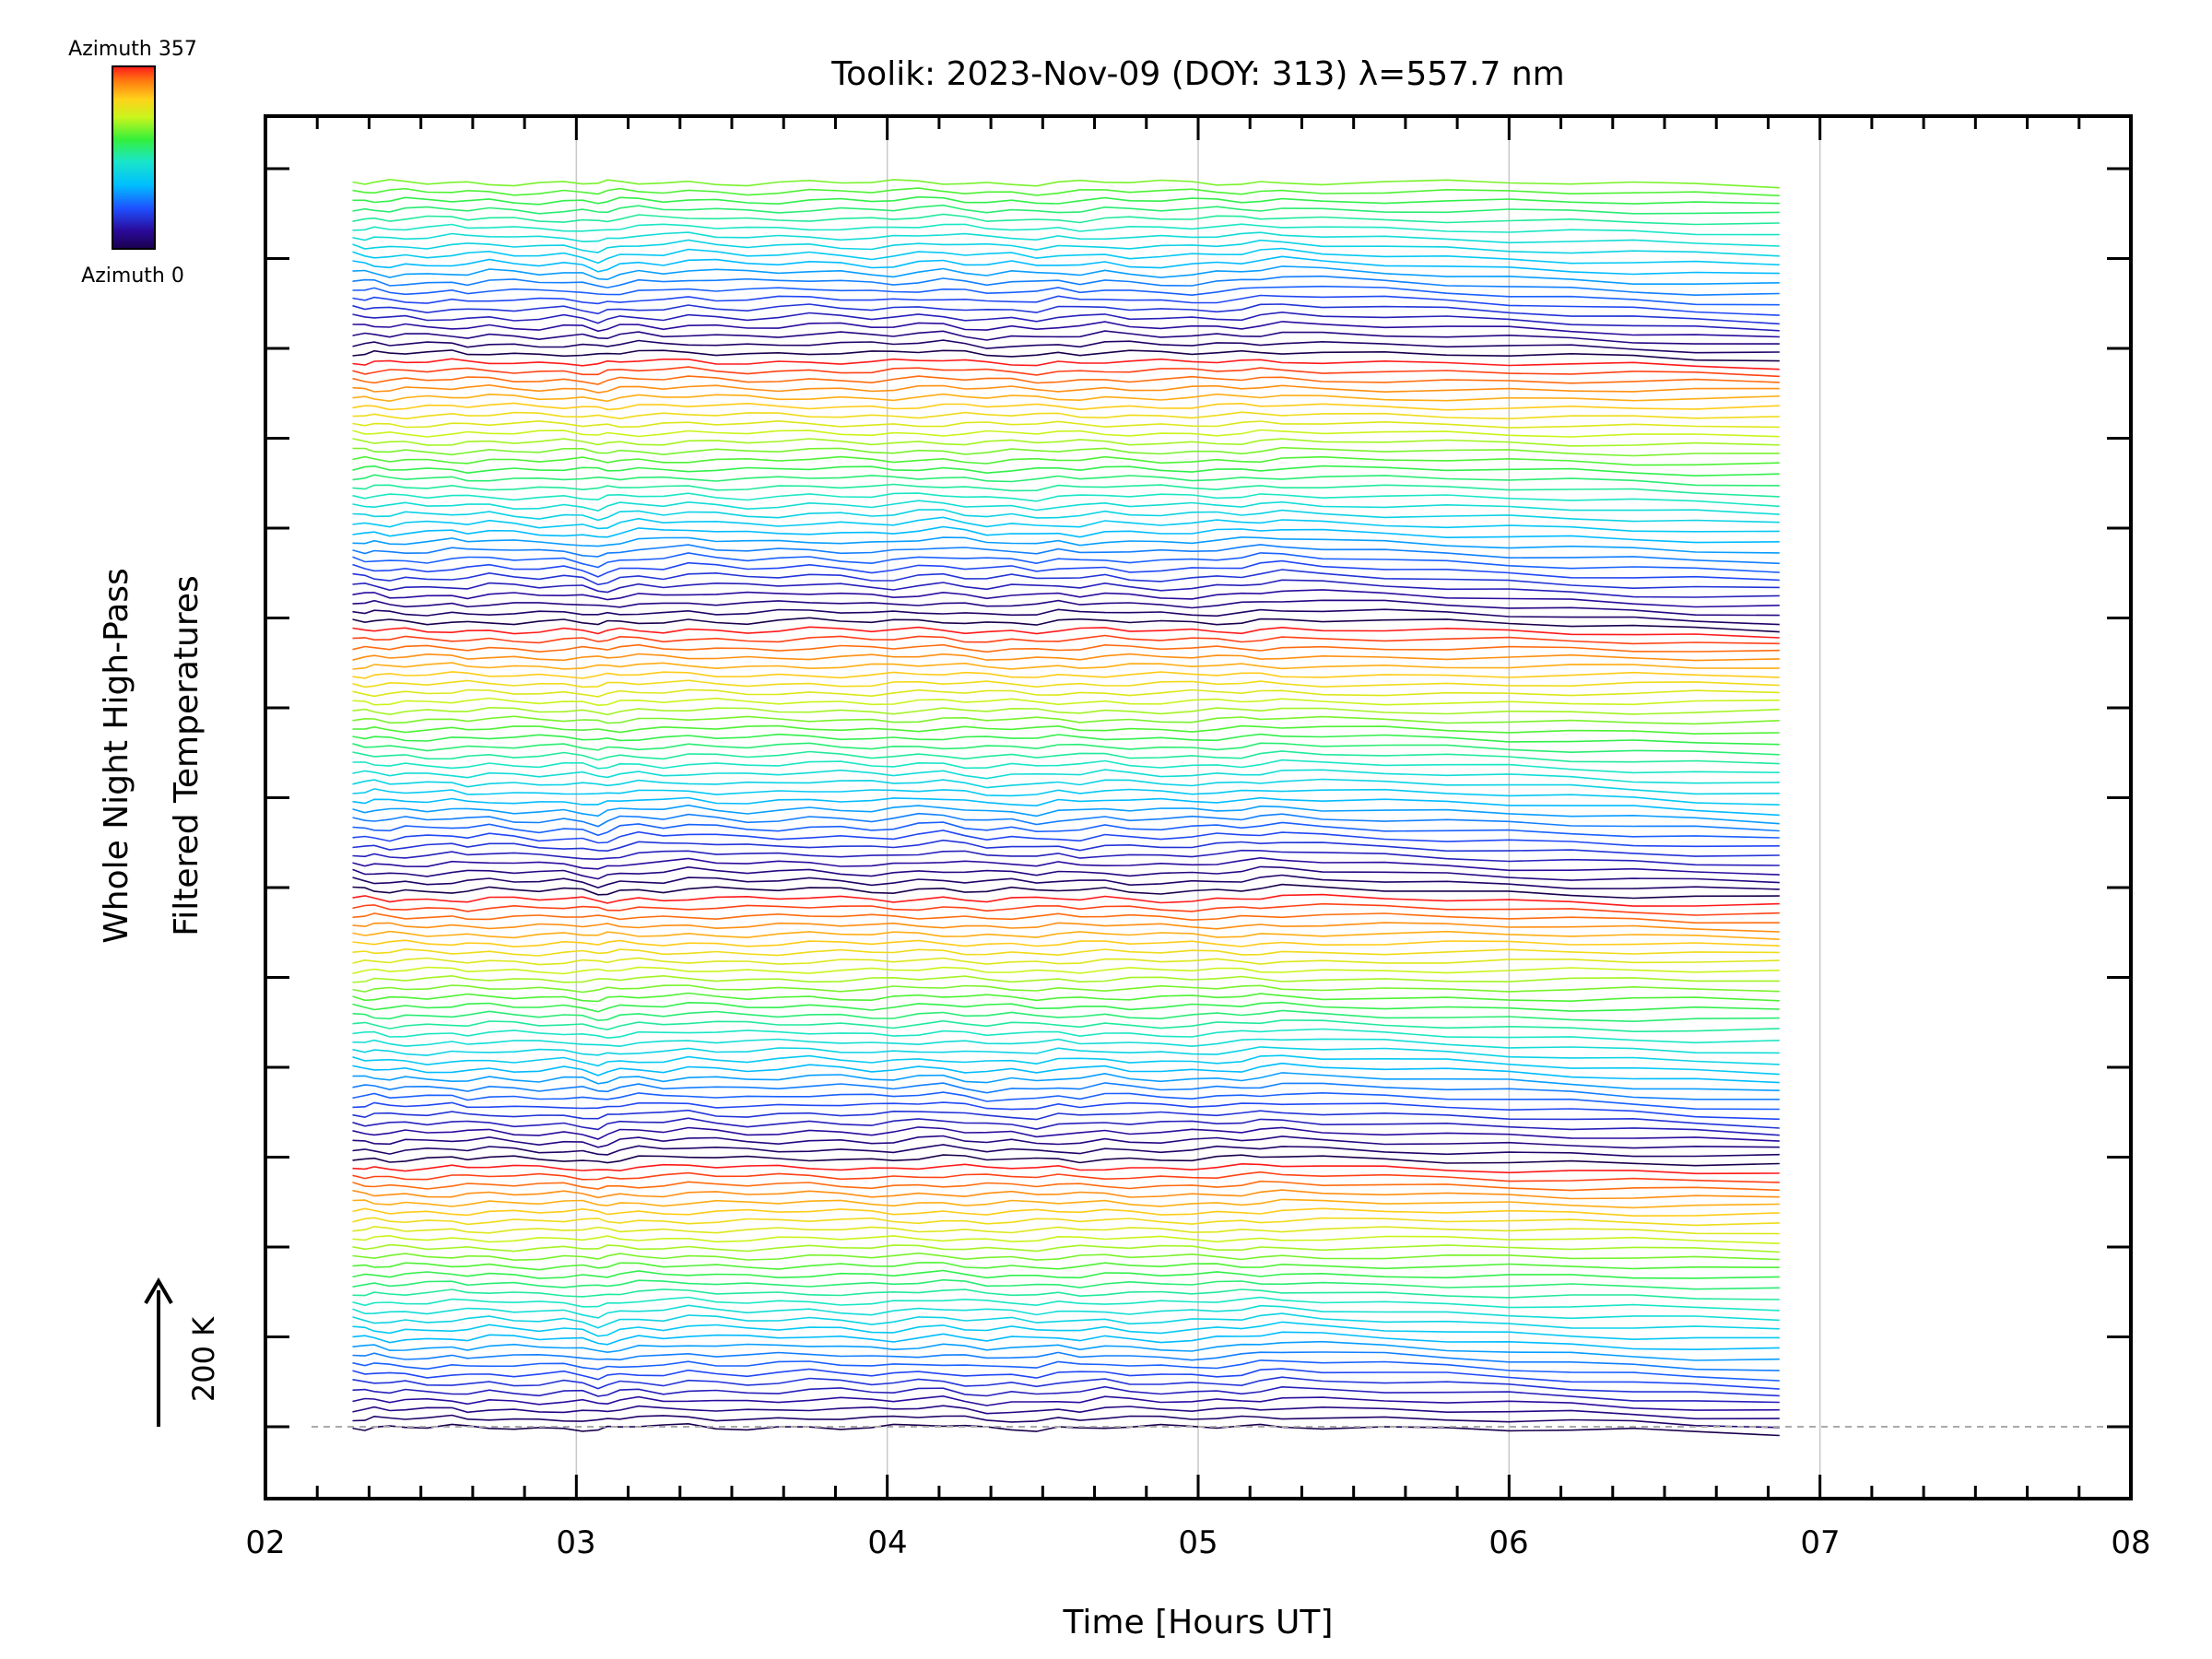 This screenshot has width=2212, height=1659. I want to click on colorbar-gradient, so click(134, 157).